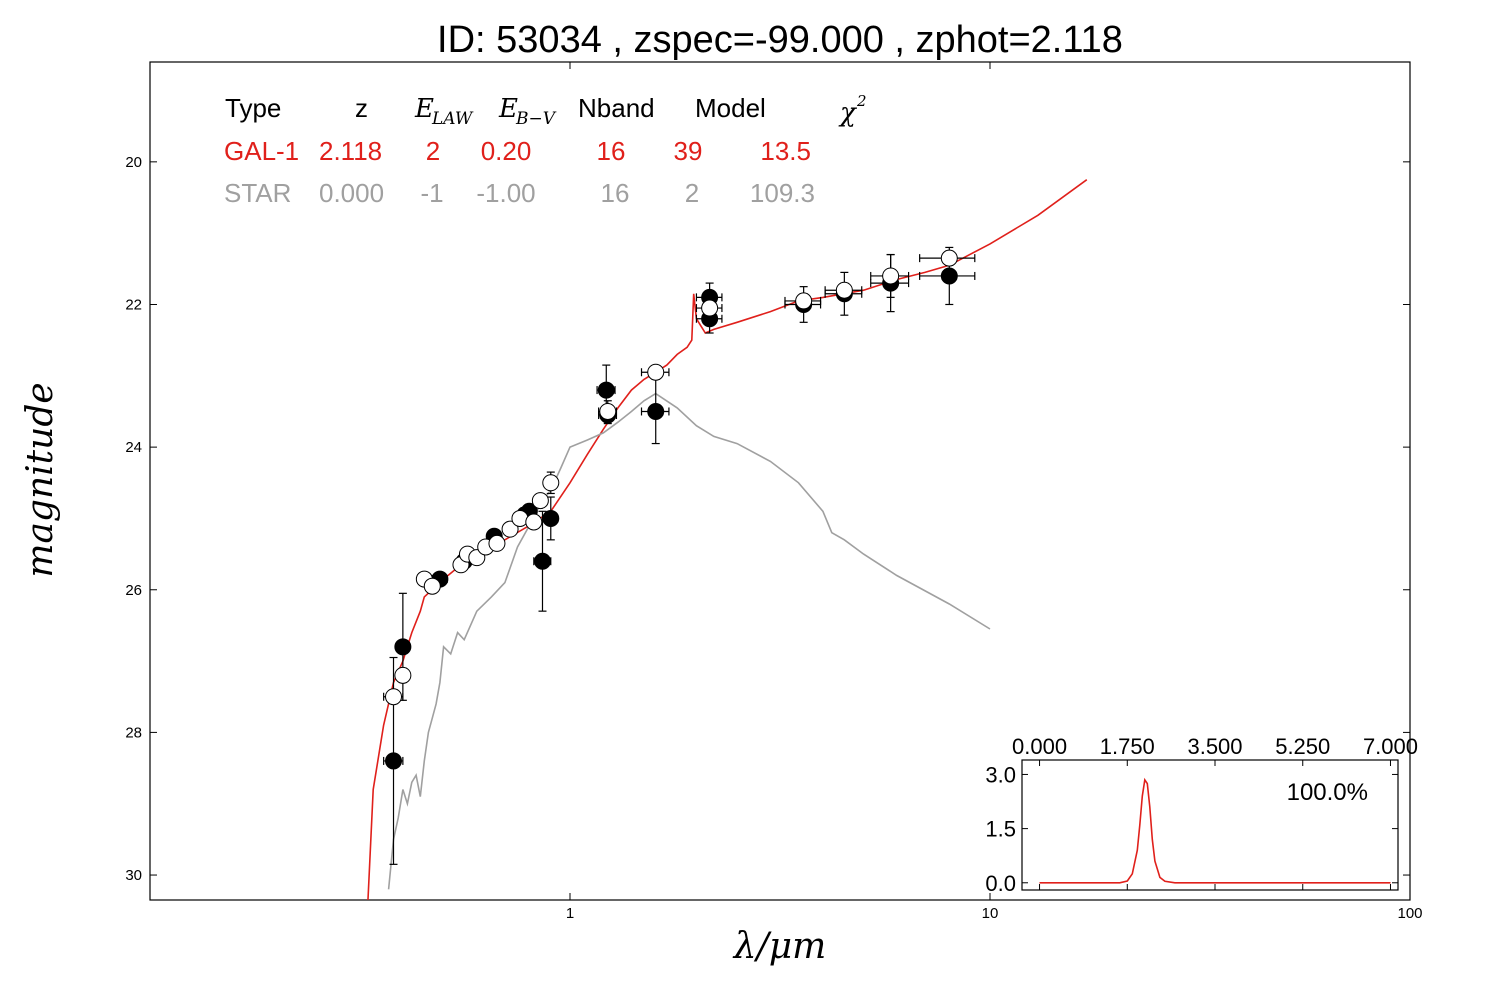 This screenshot has width=1500, height=1000. What do you see at coordinates (505, 193) in the screenshot?
I see `cell-ebv: -1.00` at bounding box center [505, 193].